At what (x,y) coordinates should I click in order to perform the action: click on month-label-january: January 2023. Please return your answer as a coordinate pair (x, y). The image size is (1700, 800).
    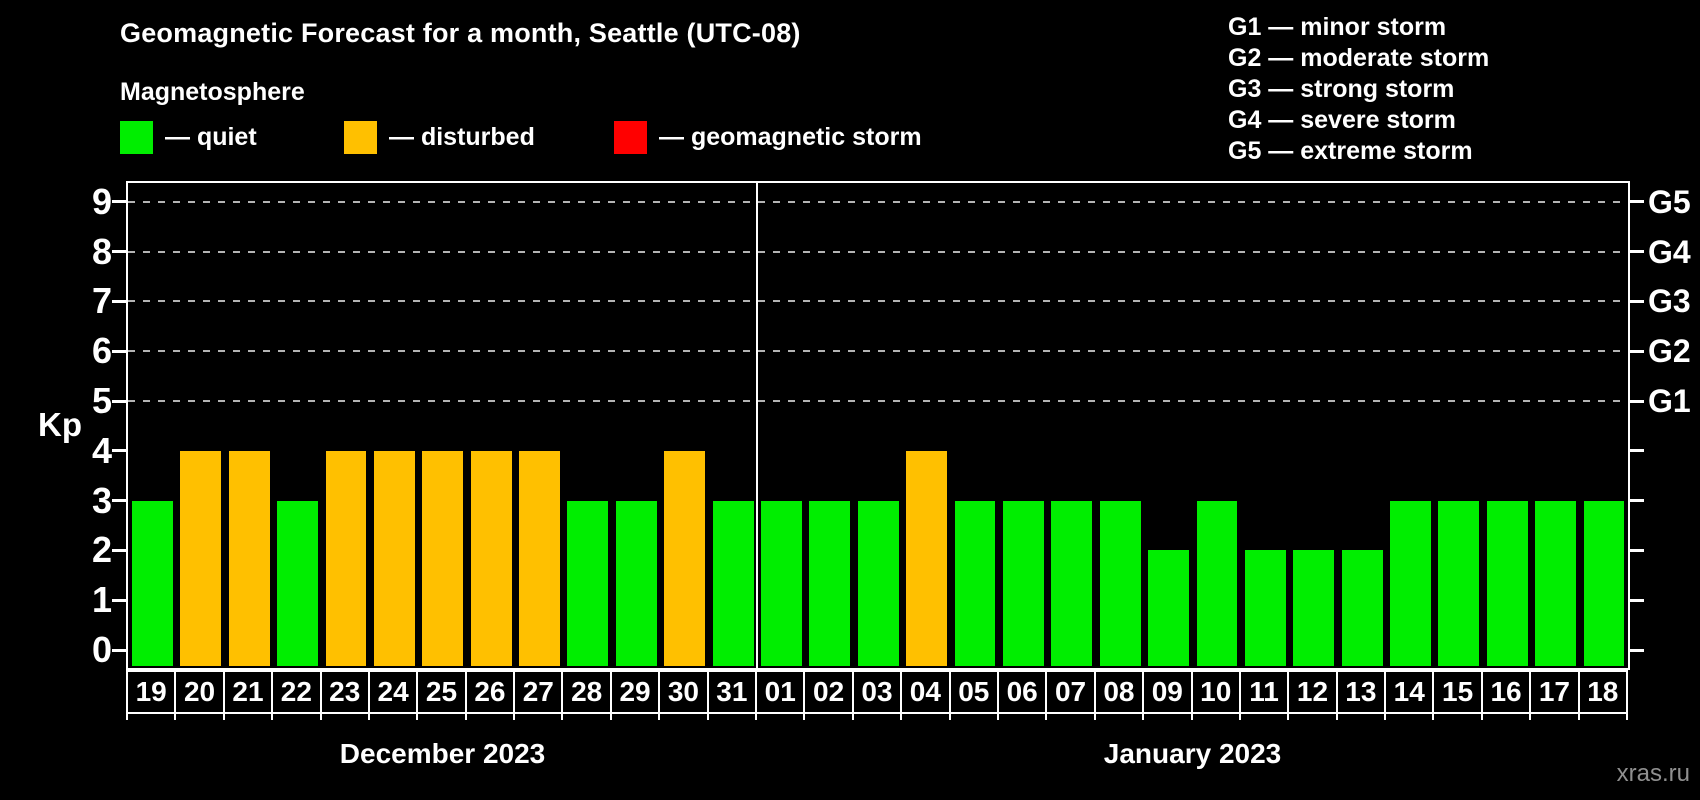
    Looking at the image, I should click on (1192, 753).